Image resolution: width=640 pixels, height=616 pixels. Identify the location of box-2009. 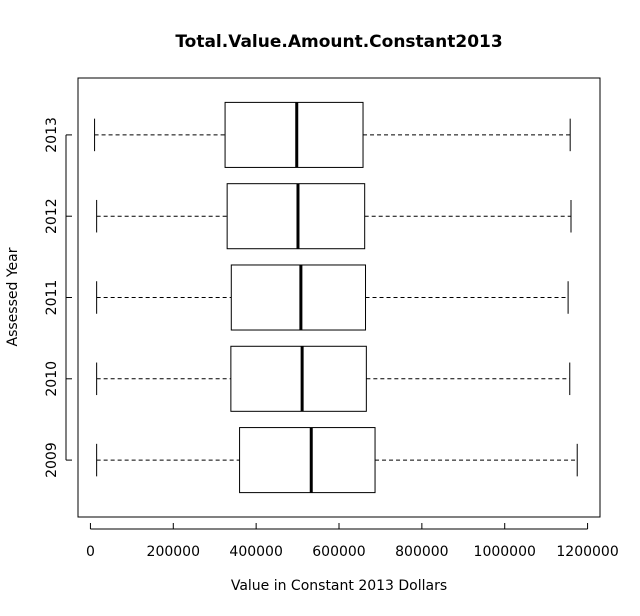
(337, 460).